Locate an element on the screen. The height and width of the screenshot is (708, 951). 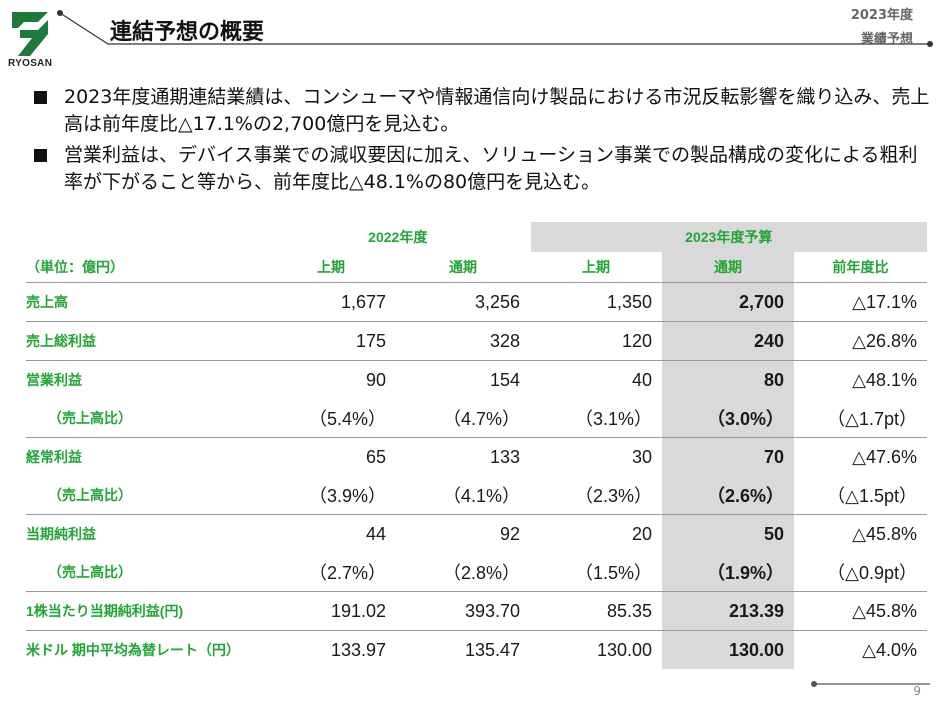
cell-fy-2023: 240 is located at coordinates (728, 341).